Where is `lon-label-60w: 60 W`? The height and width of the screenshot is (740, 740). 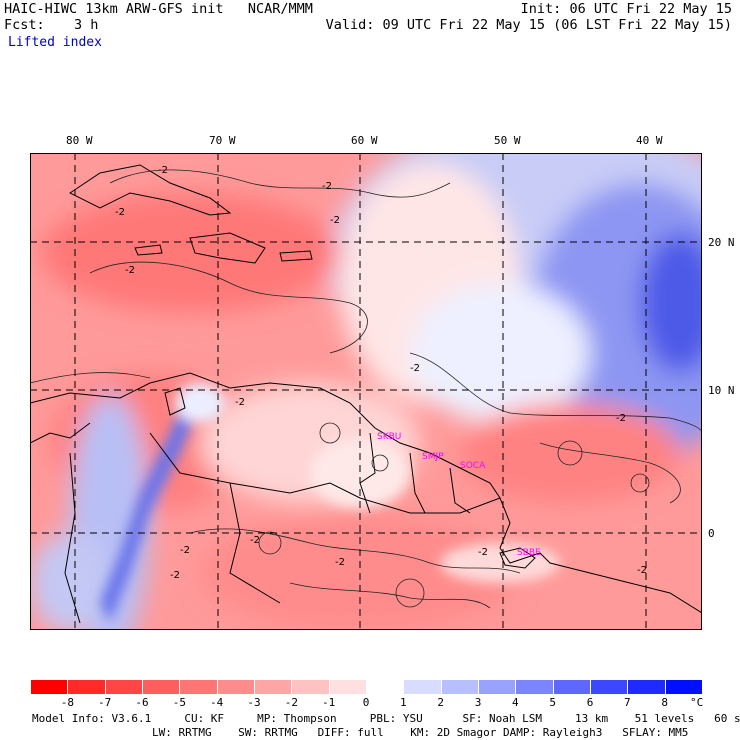
lon-label-60w: 60 W is located at coordinates (364, 140).